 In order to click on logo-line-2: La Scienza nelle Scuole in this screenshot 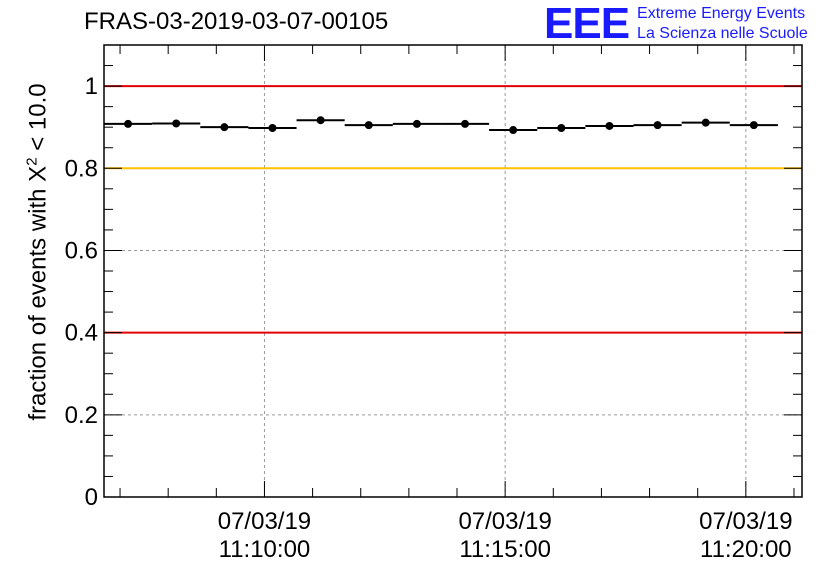, I will do `click(722, 33)`.